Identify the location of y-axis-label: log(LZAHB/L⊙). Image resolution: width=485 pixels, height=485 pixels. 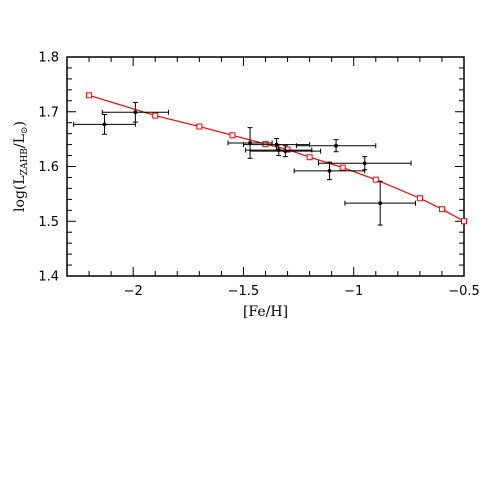
(21, 166).